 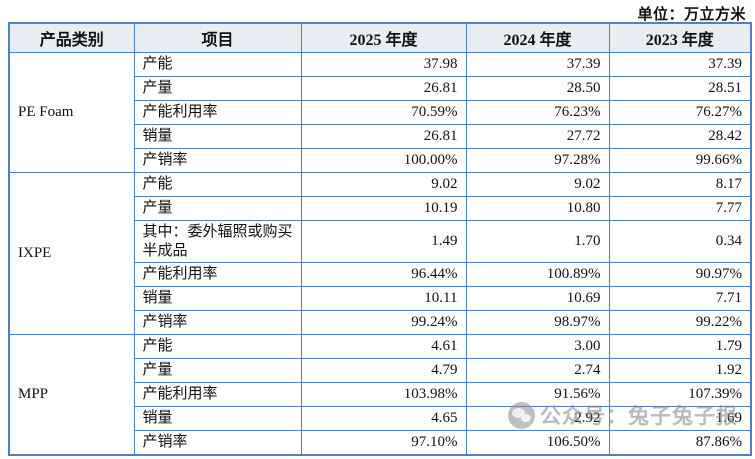 I want to click on table-header-row: 产品类别 项目 2025 年度 2024 年度 2023 年度, so click(x=380, y=37).